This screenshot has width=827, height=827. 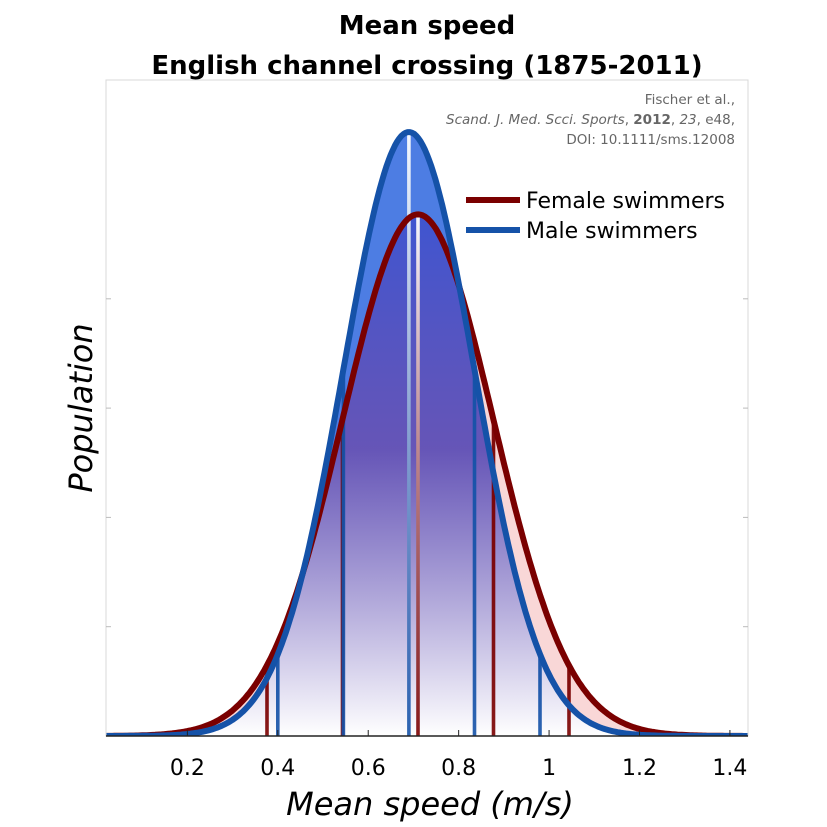 What do you see at coordinates (690, 100) in the screenshot?
I see `citation-authors: Fischer et al.,` at bounding box center [690, 100].